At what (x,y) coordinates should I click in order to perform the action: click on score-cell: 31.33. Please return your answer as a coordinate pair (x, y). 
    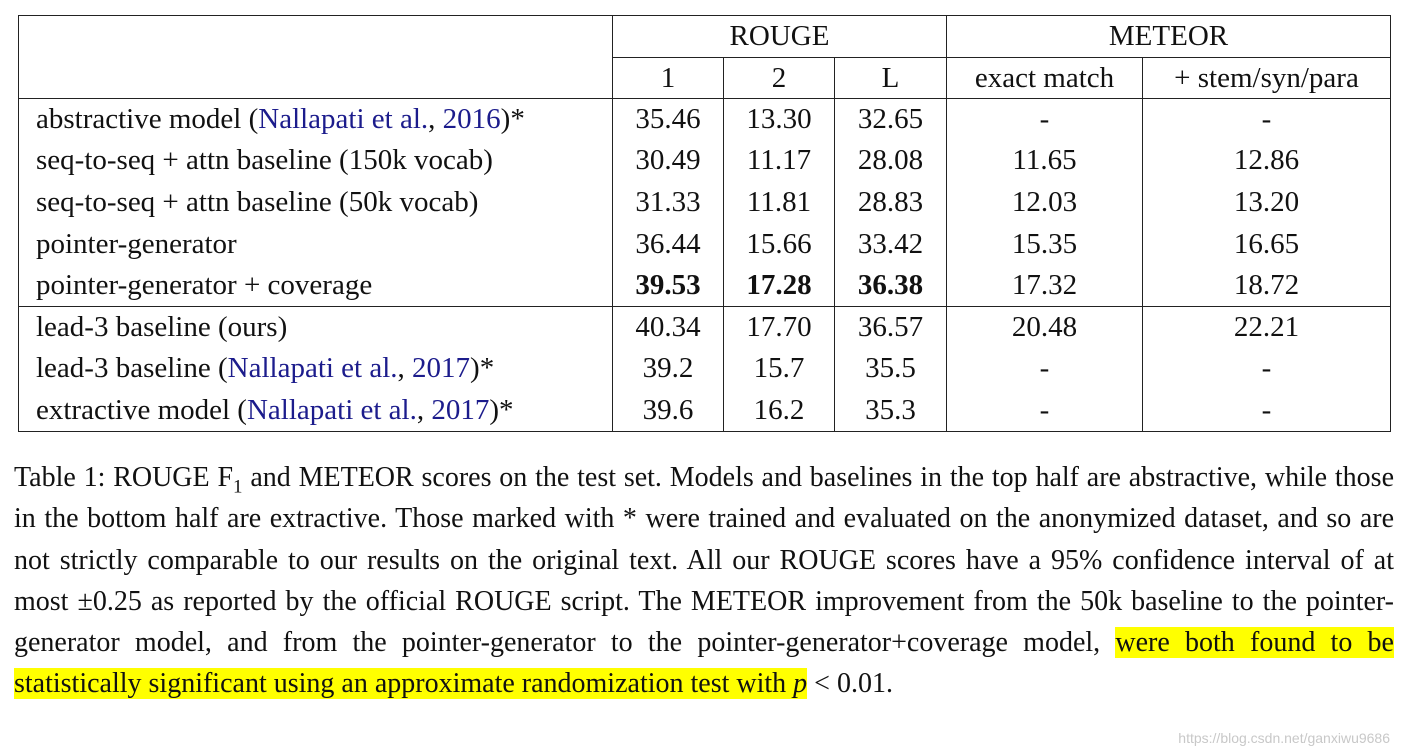
    Looking at the image, I should click on (668, 202).